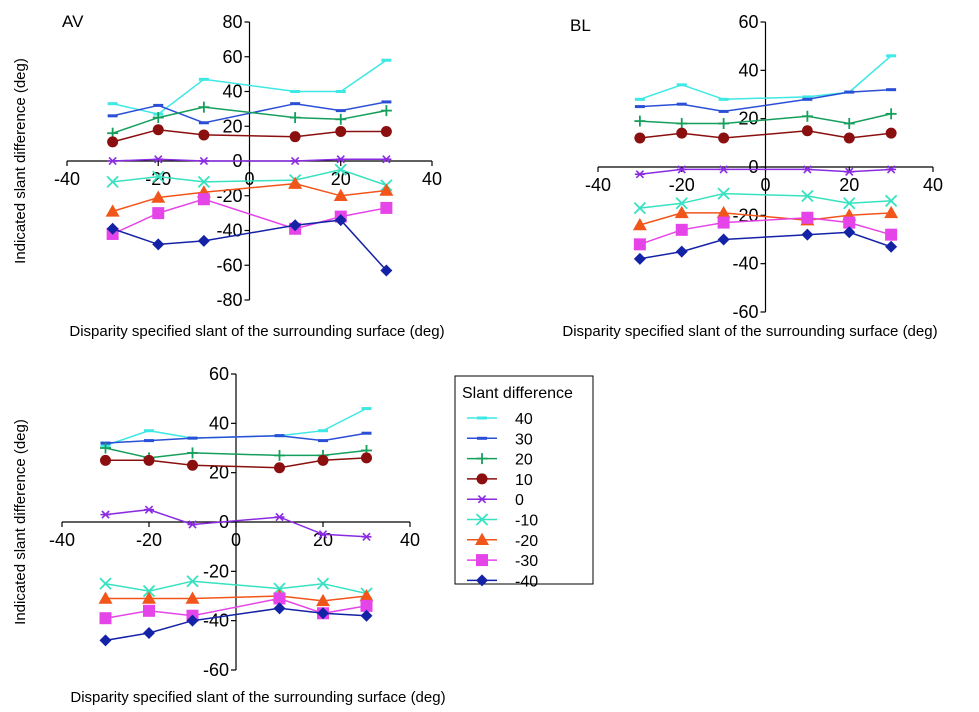  I want to click on series-minus20, so click(249, 196).